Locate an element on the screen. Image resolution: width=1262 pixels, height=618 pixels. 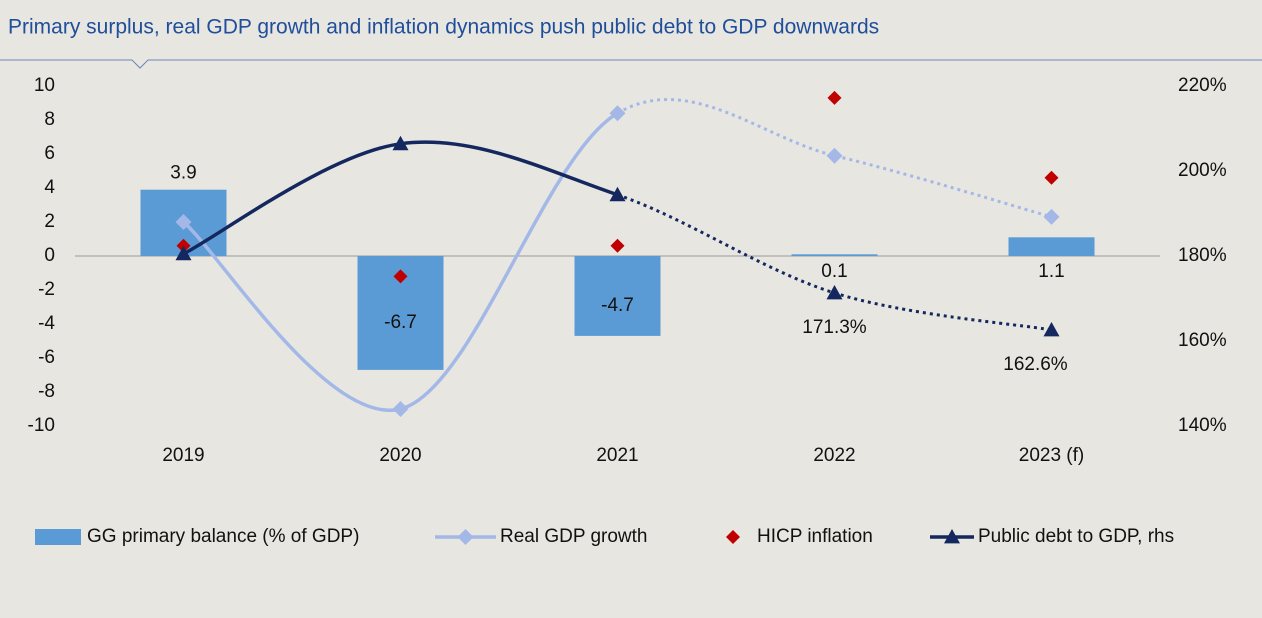
y-tick-label: -6 is located at coordinates (46, 357).